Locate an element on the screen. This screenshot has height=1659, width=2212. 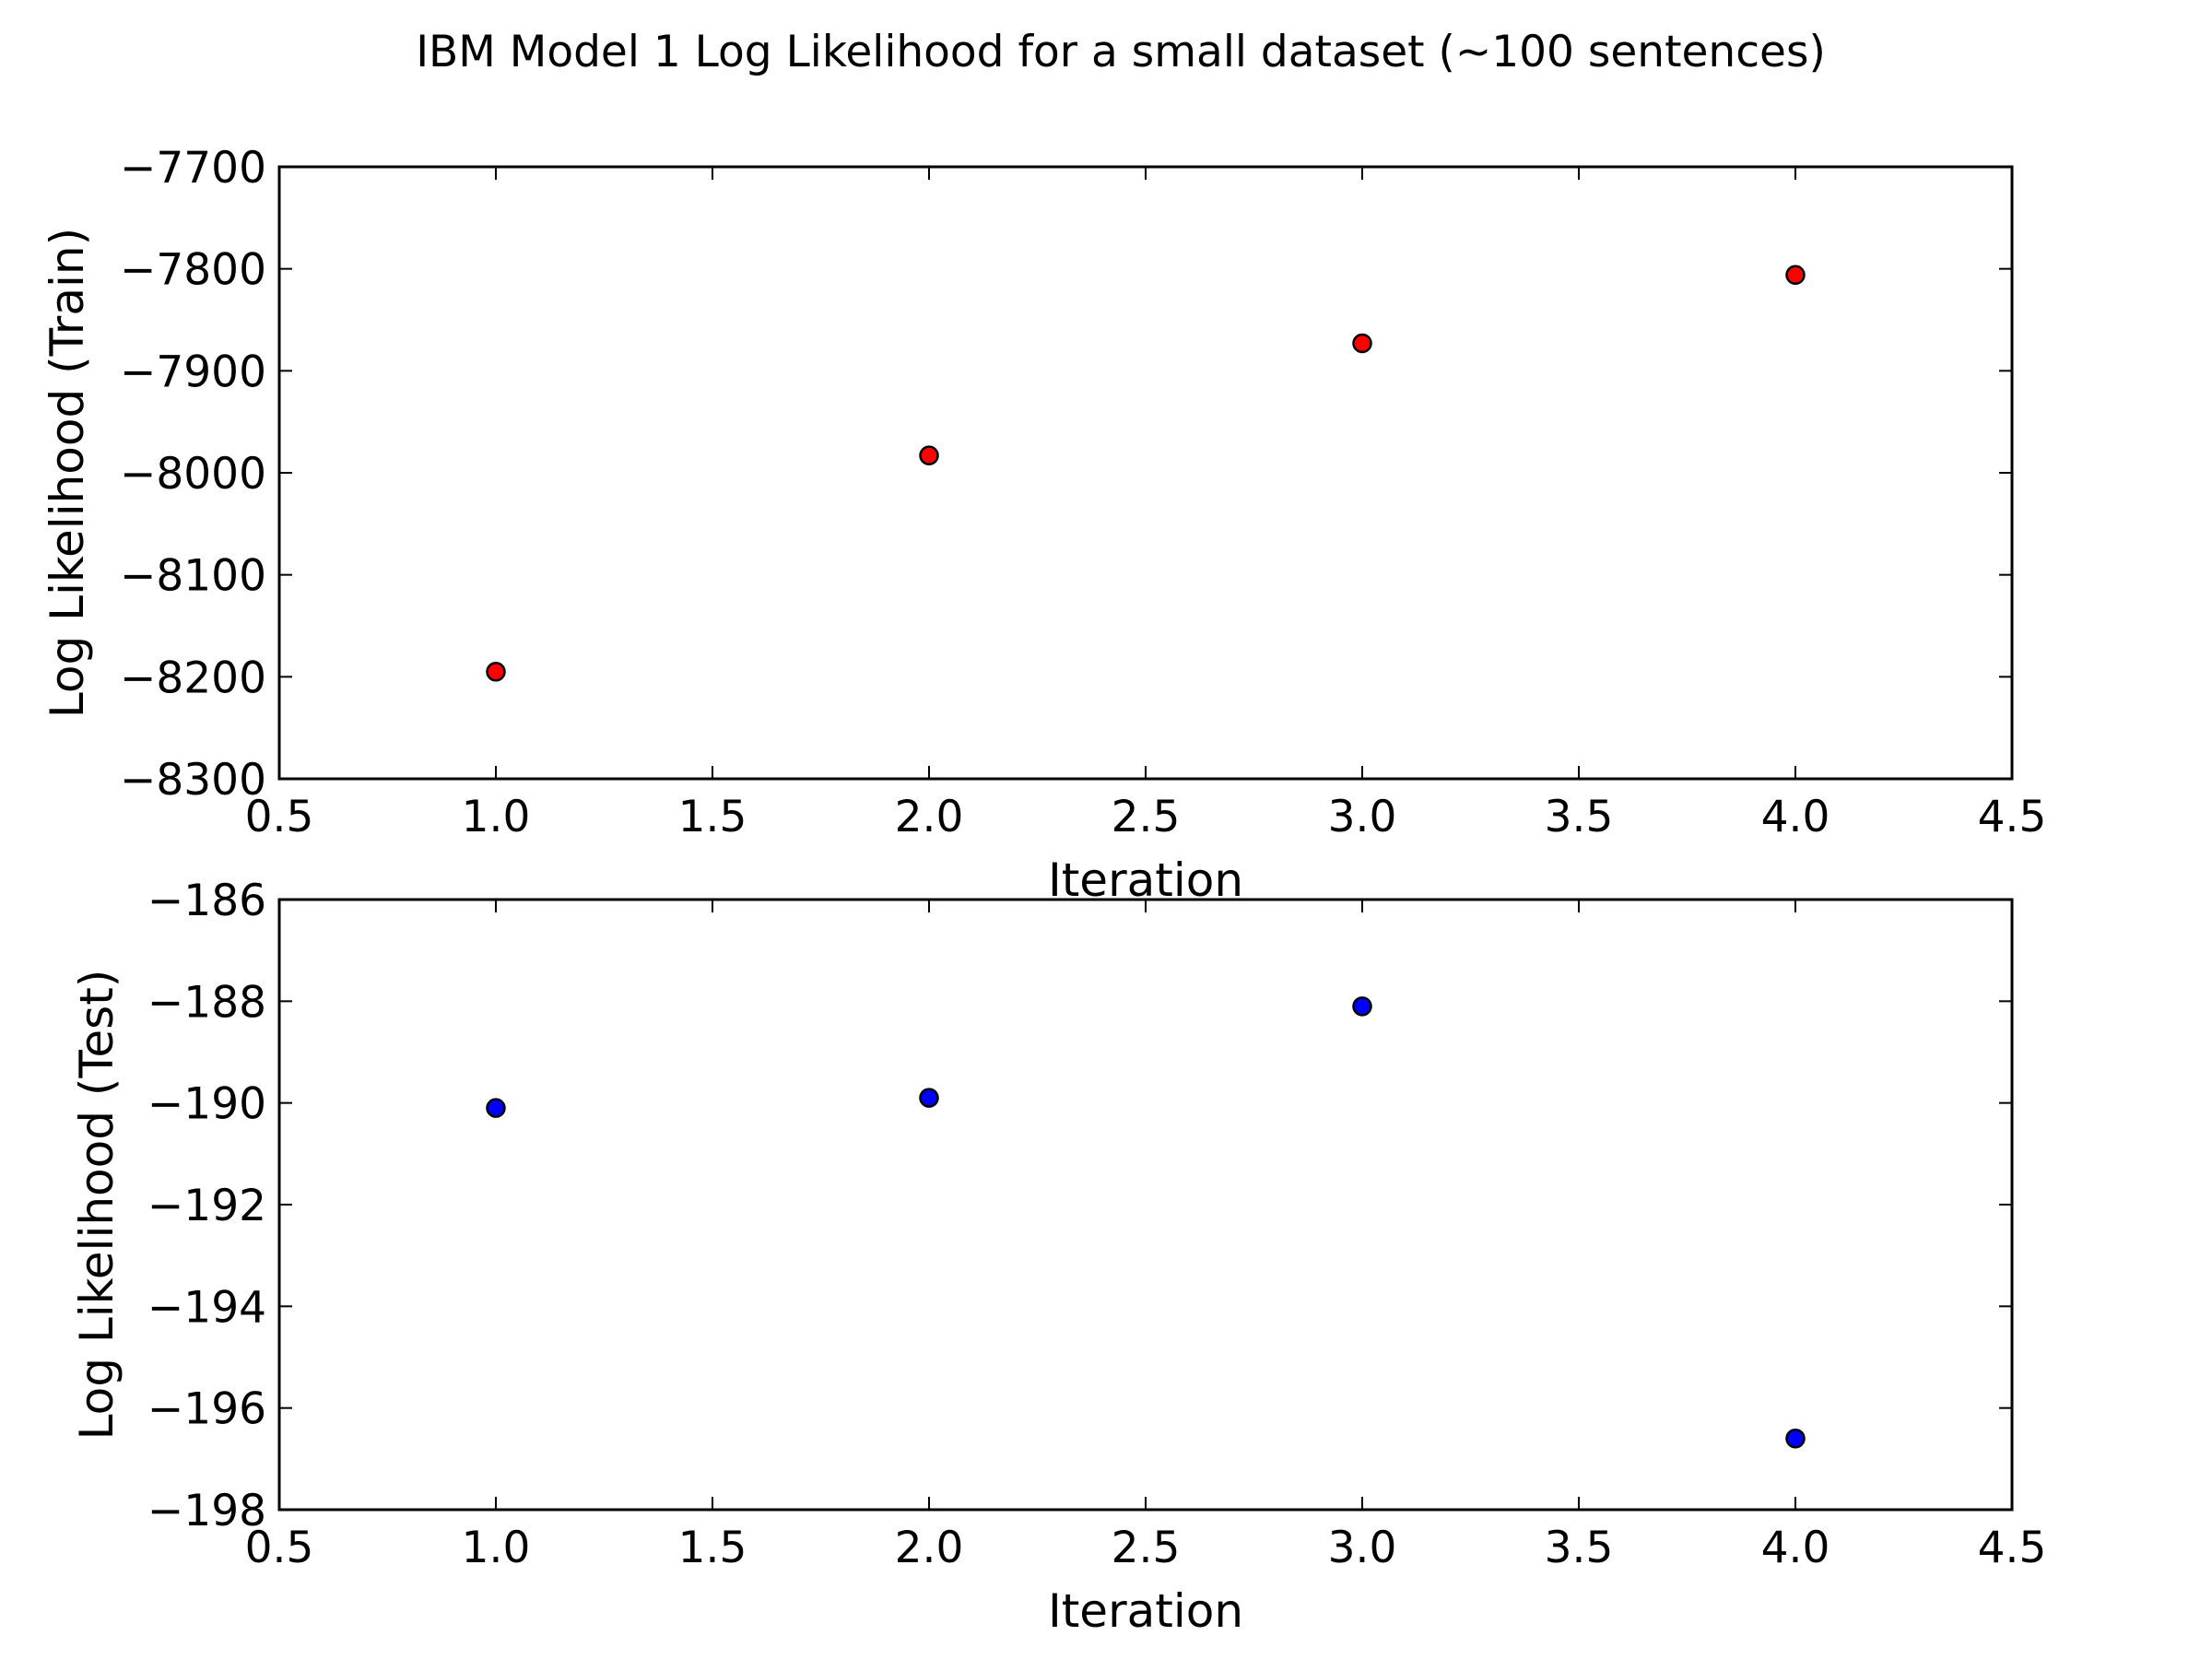
y-tick-label: −194 is located at coordinates (206, 1307).